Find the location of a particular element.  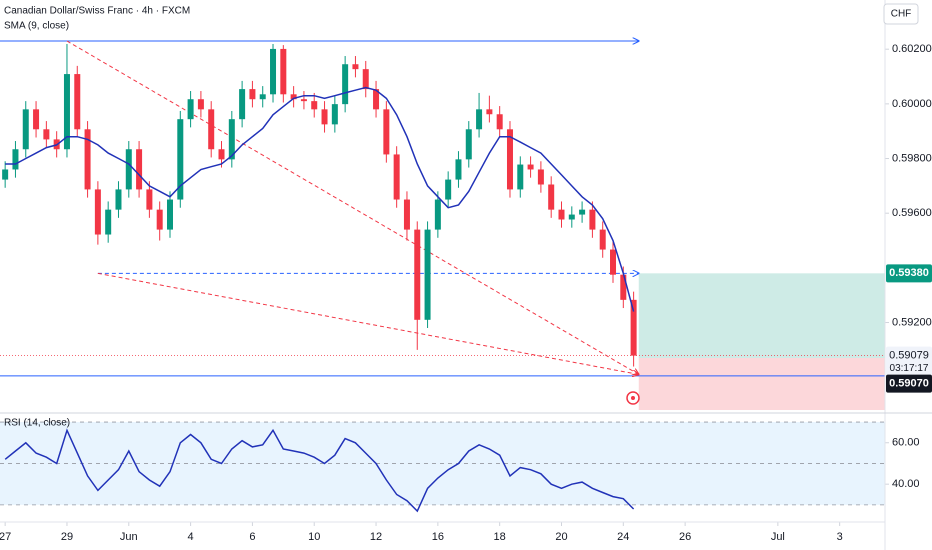

rsi-tick-label: 40.00 is located at coordinates (906, 484).